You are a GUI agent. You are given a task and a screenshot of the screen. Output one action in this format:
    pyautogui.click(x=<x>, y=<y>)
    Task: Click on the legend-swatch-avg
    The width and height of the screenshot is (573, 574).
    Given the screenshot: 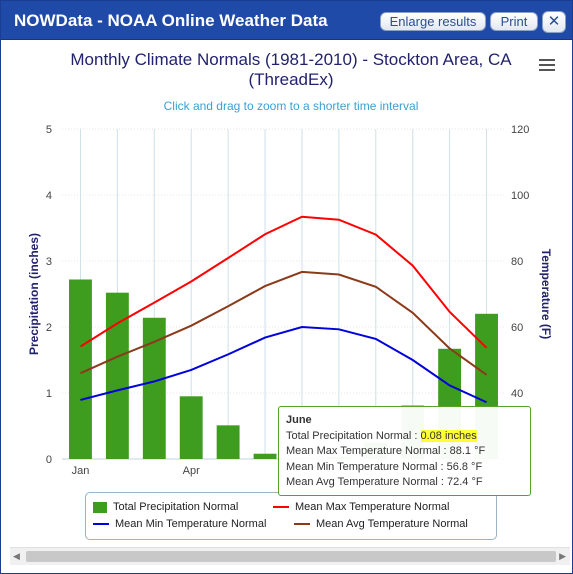 What is the action you would take?
    pyautogui.click(x=302, y=524)
    